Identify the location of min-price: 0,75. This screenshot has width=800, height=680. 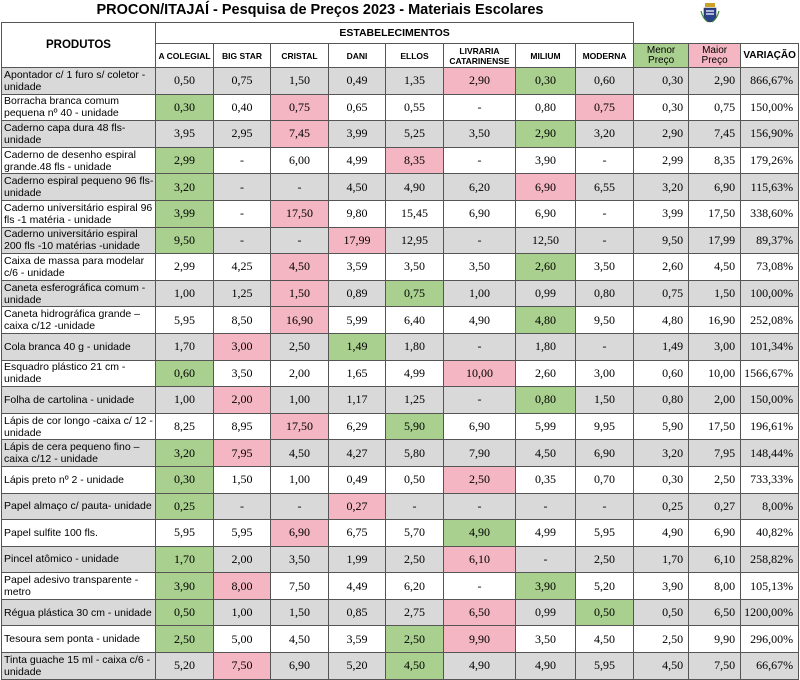
(661, 293).